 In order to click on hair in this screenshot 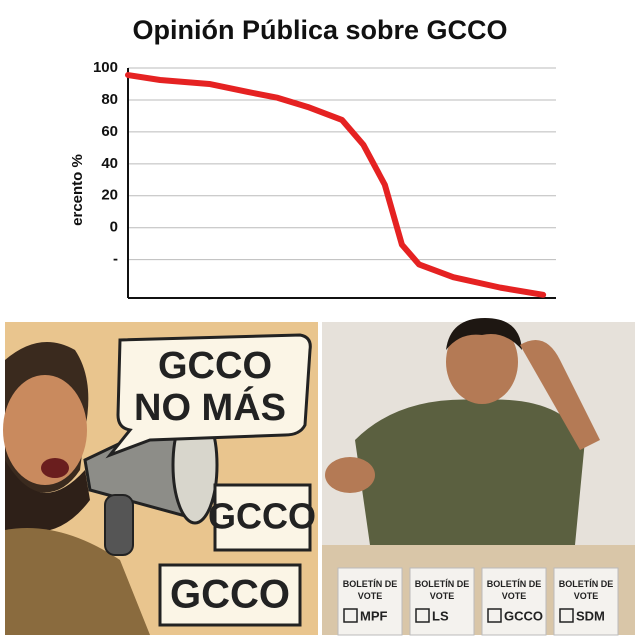, I will do `click(484, 334)`.